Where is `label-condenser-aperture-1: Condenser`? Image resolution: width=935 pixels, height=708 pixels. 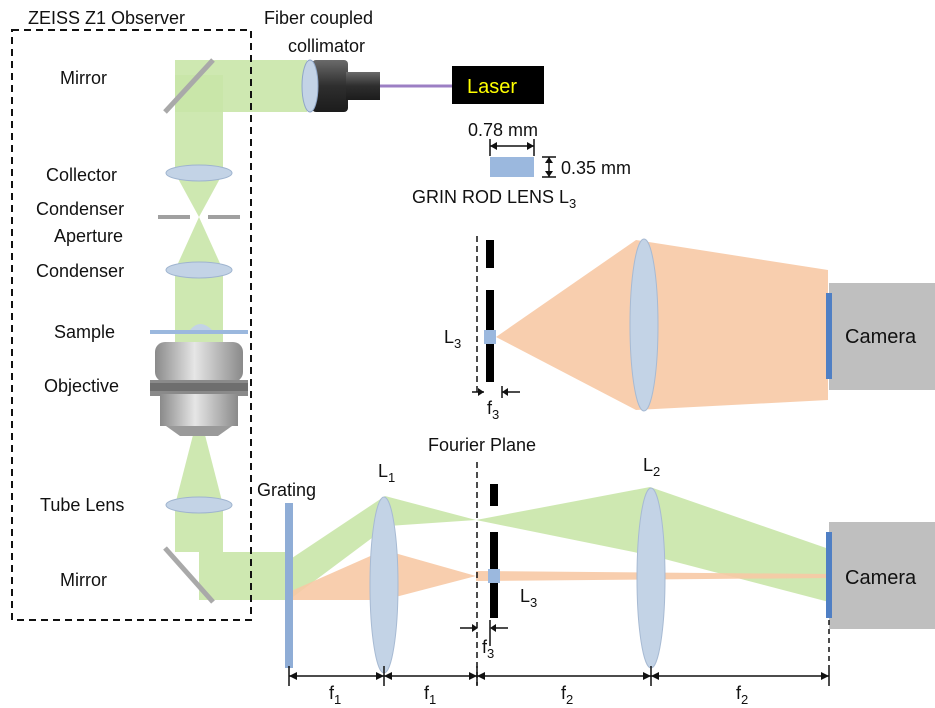 label-condenser-aperture-1: Condenser is located at coordinates (80, 209).